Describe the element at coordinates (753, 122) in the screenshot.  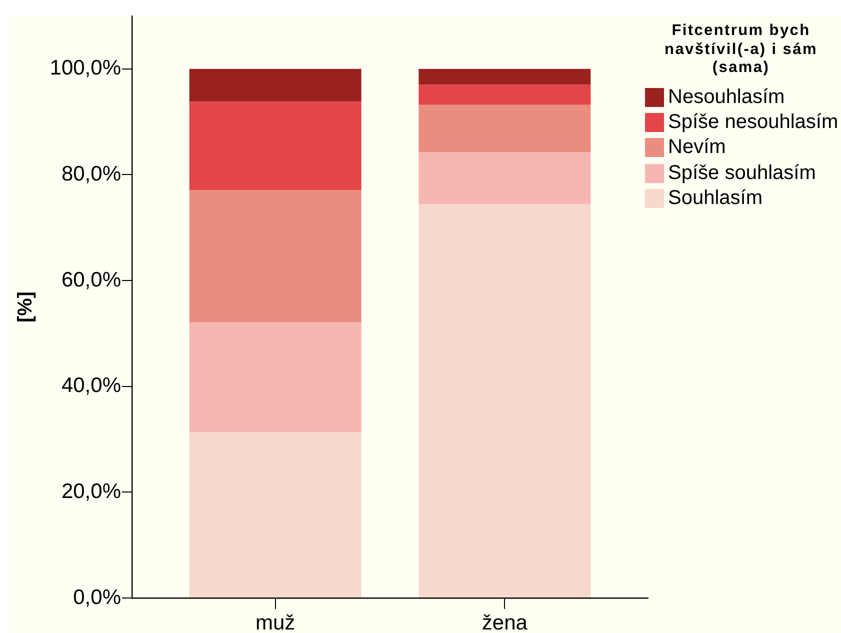
I see `legend-label: Spíše nesouhlasím` at that location.